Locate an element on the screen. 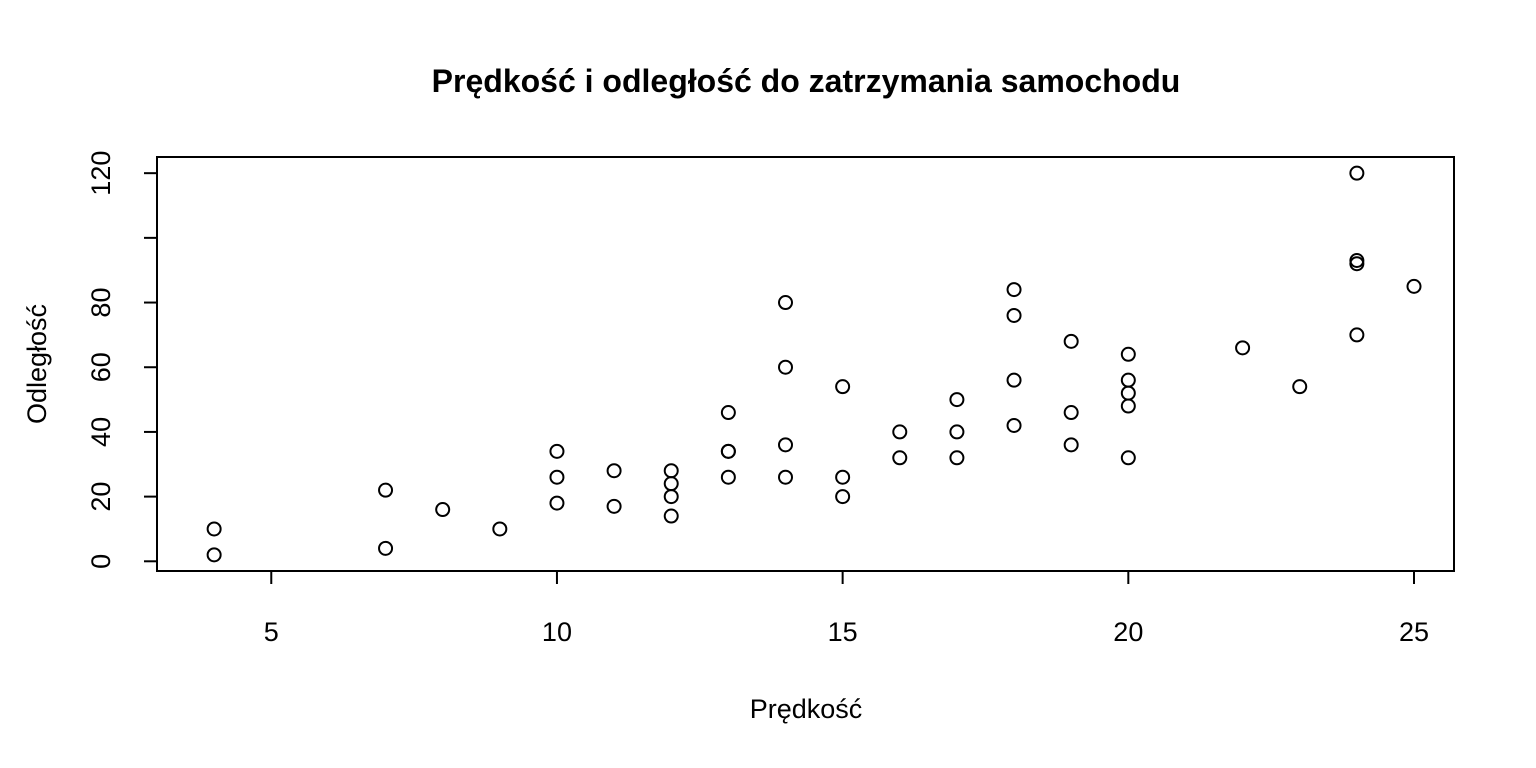 This screenshot has width=1536, height=768. x-axis-label: Prędkość is located at coordinates (806, 709).